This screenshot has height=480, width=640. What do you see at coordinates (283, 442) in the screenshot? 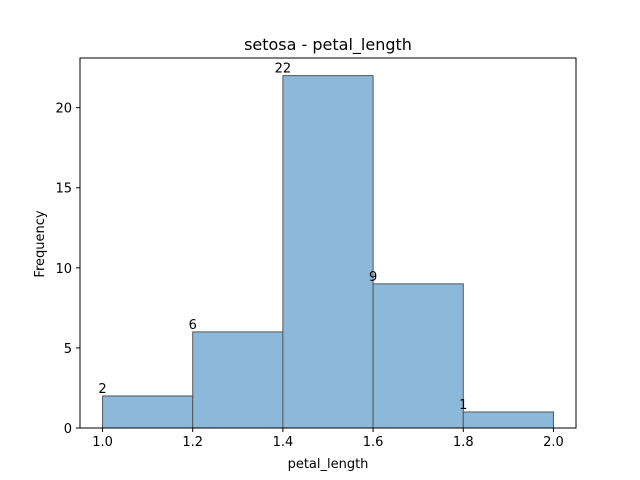
I see `x-tick-label-2: 1.4` at bounding box center [283, 442].